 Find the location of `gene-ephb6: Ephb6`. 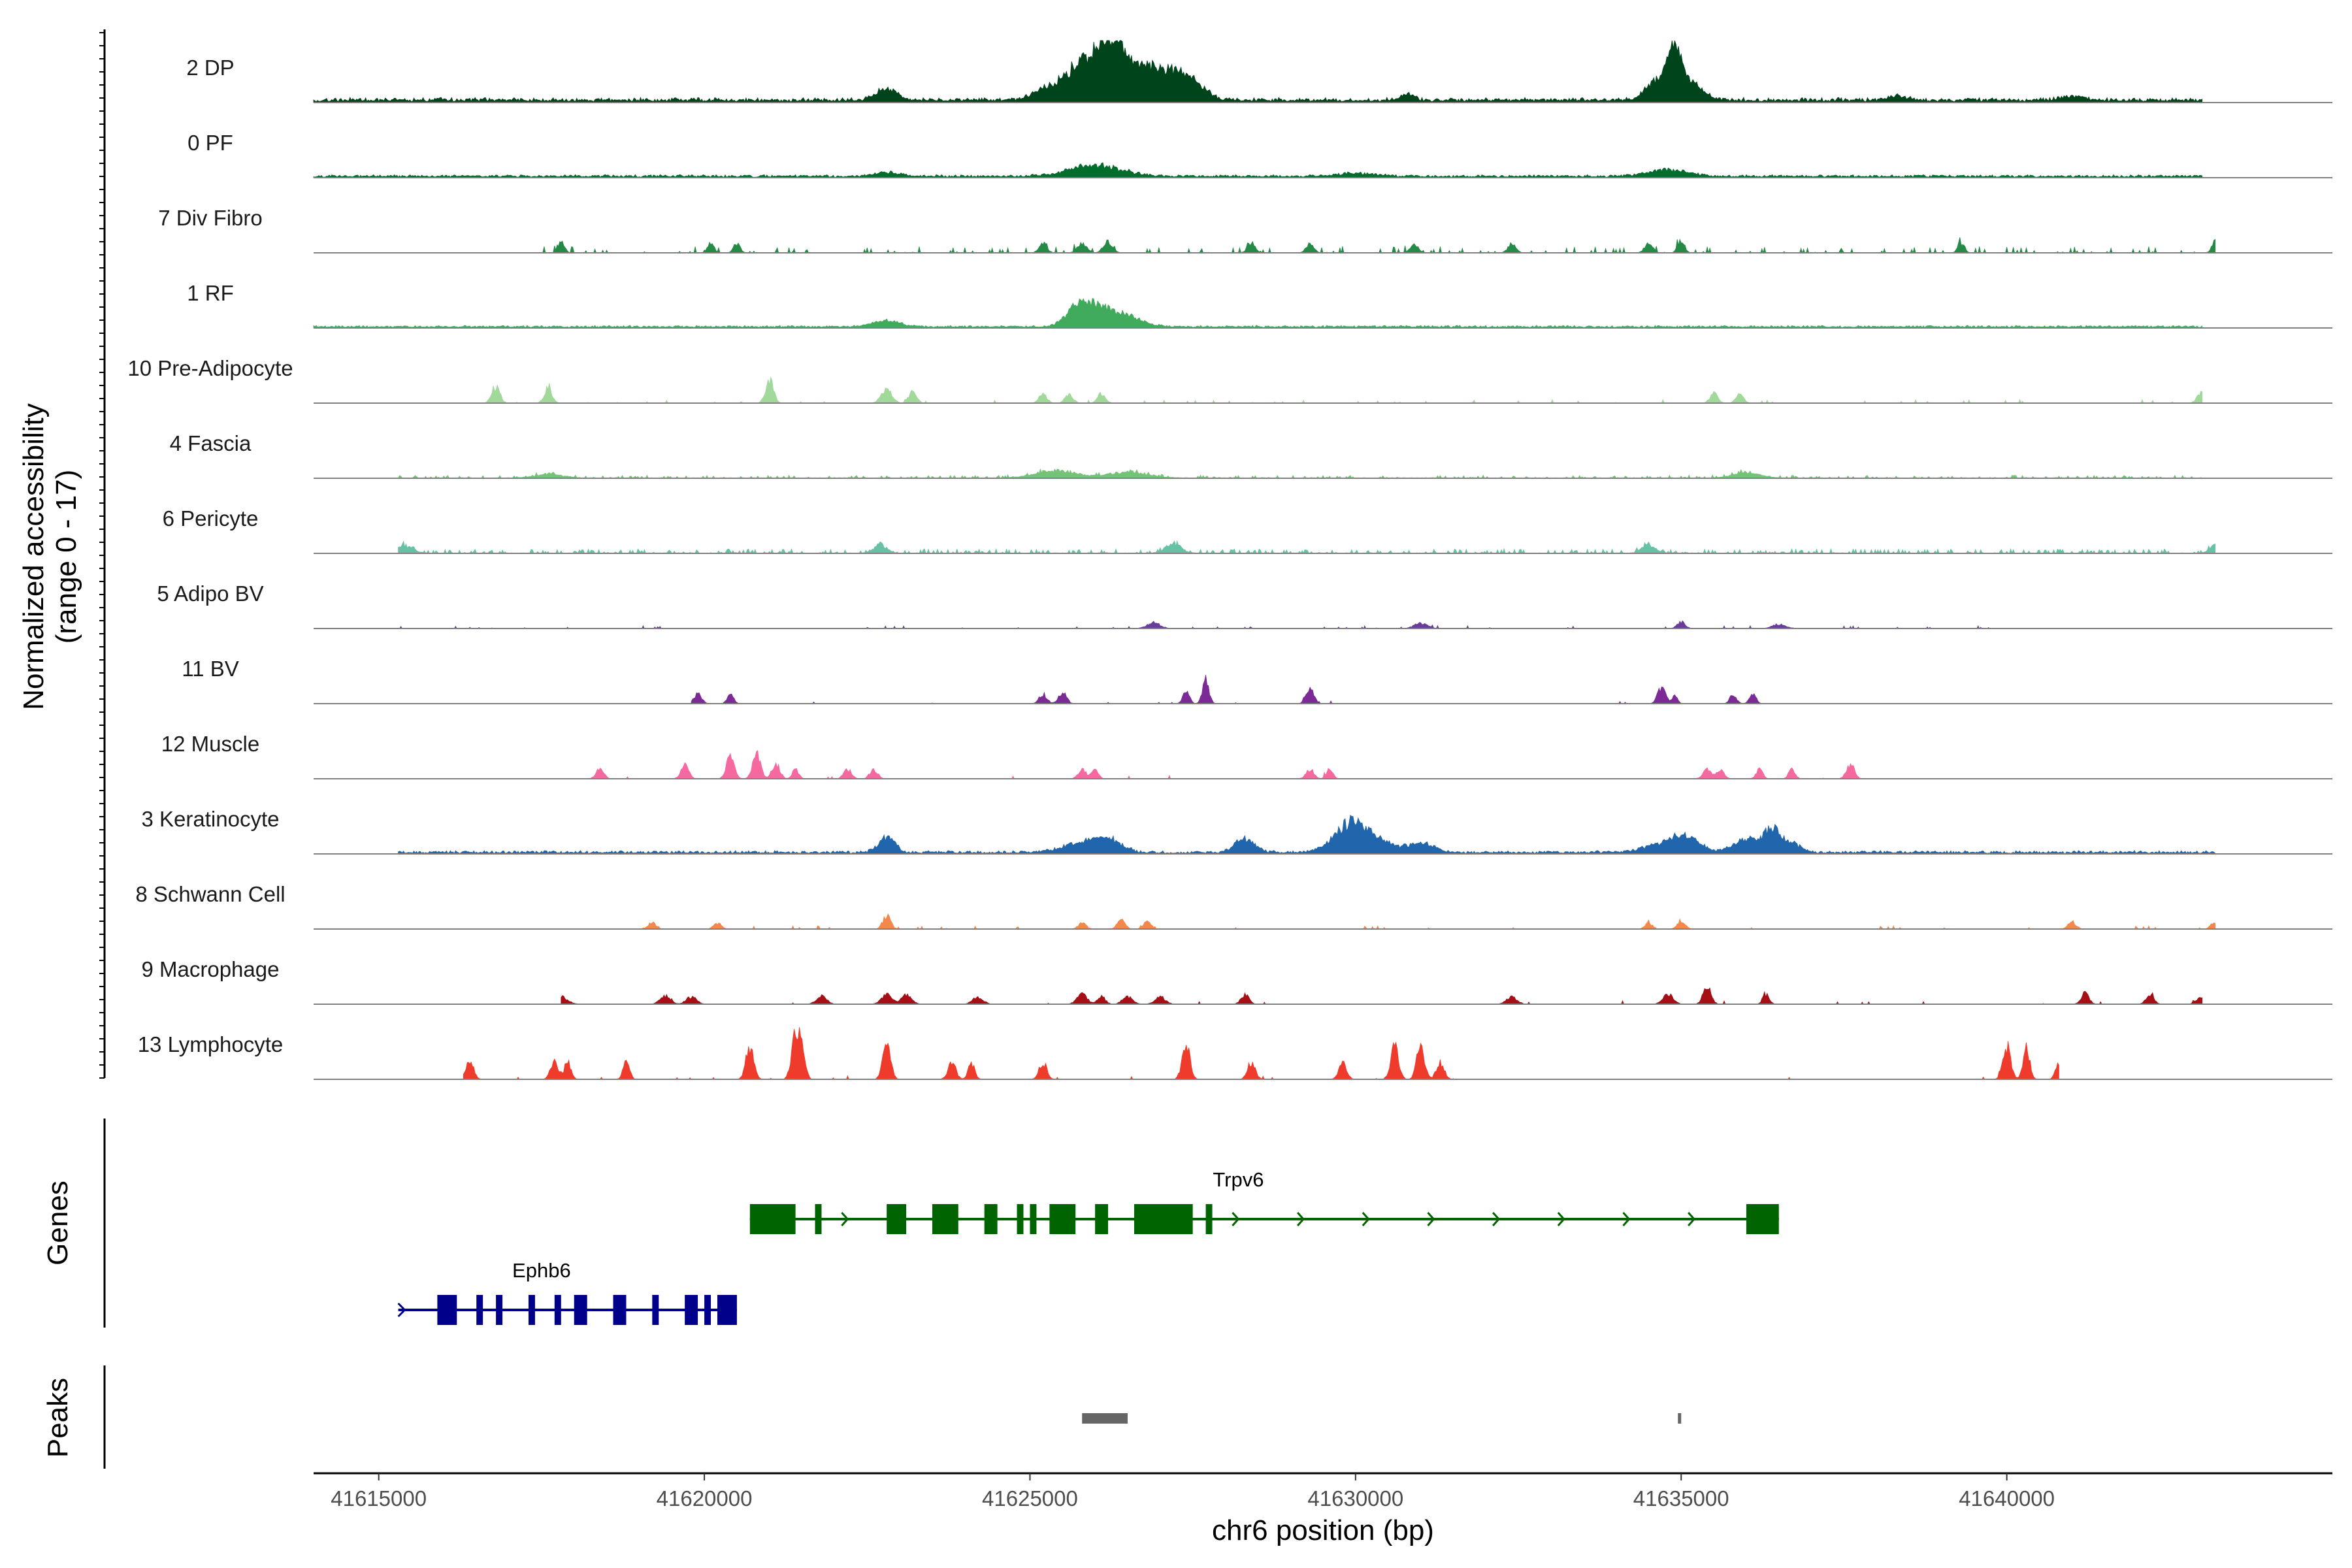

gene-ephb6: Ephb6 is located at coordinates (567, 1292).